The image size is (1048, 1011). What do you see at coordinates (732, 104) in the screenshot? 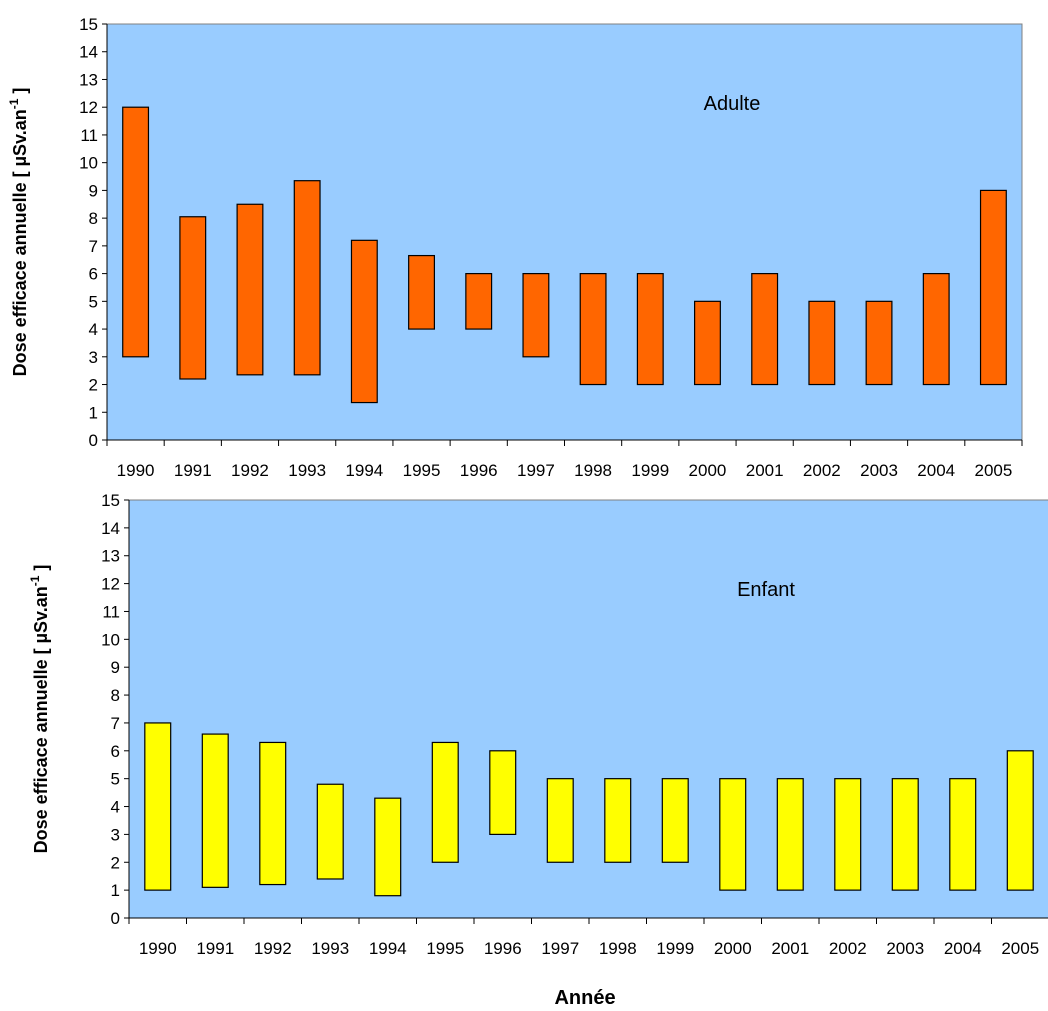
I see `panel-label: Adulte` at bounding box center [732, 104].